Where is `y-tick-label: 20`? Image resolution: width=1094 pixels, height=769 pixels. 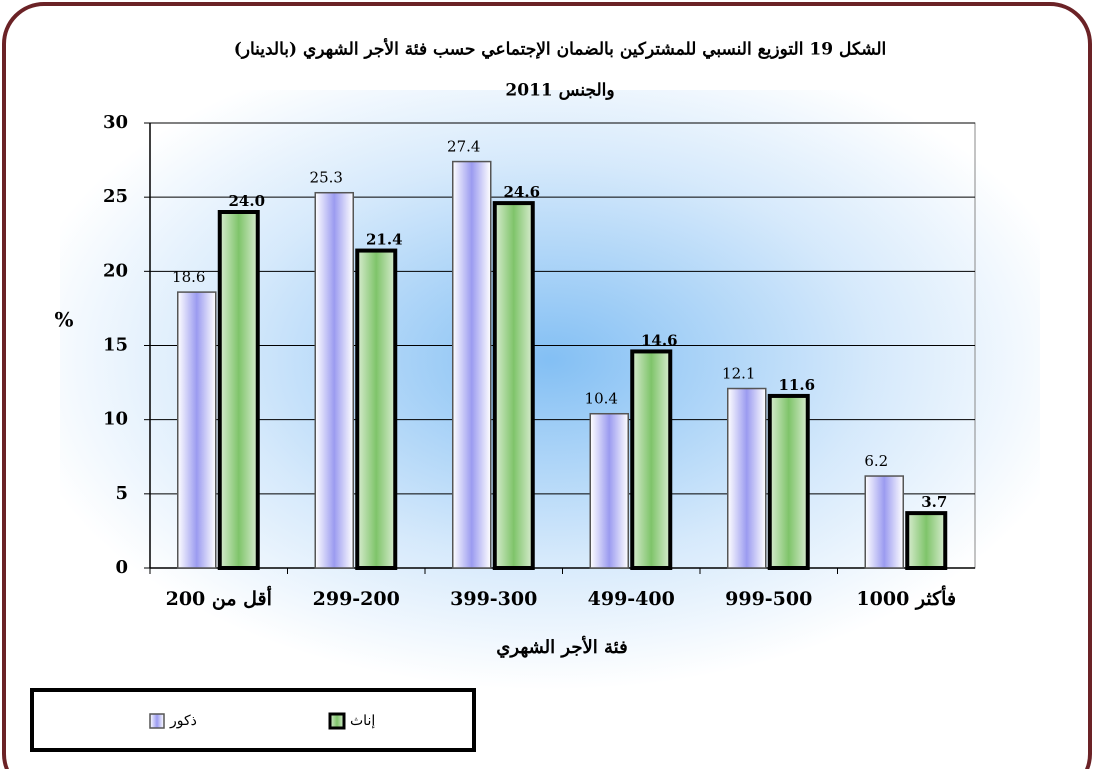 y-tick-label: 20 is located at coordinates (115, 270).